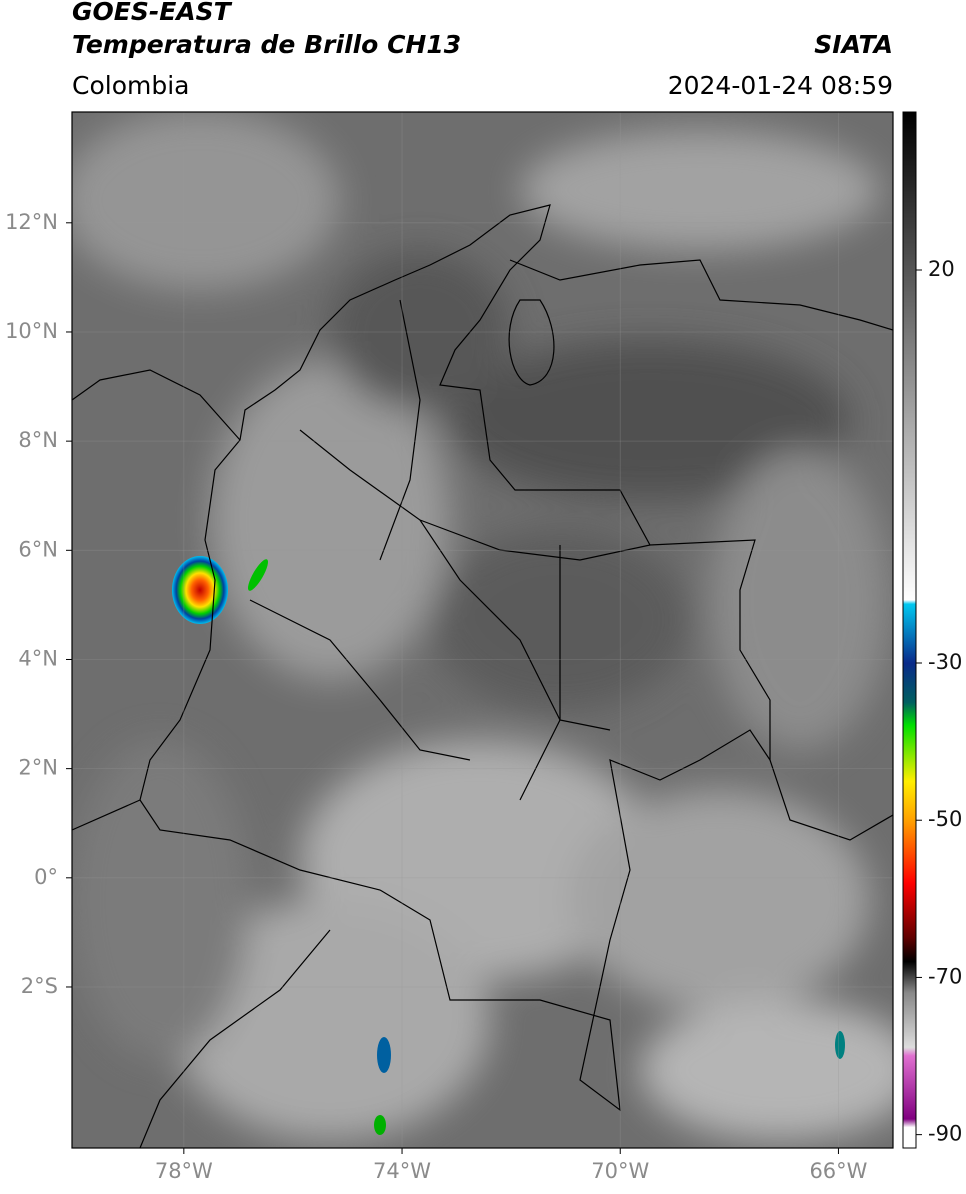 This screenshot has height=1194, width=966. I want to click on colorbar-tick-label: -70, so click(945, 976).